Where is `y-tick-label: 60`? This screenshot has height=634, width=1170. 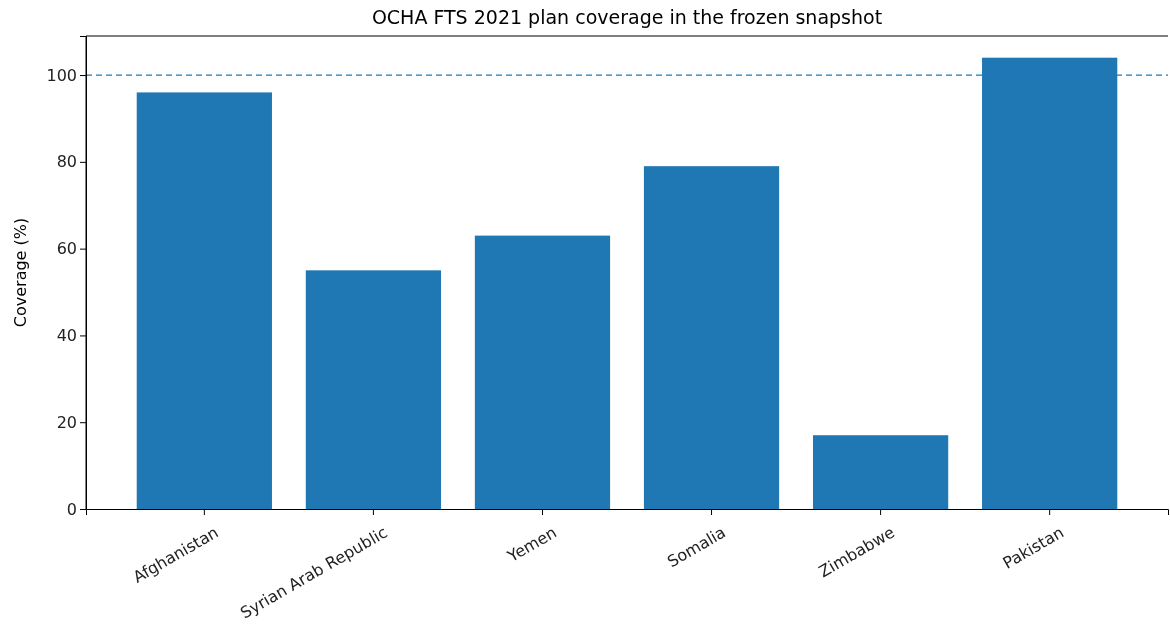
y-tick-label: 60 is located at coordinates (66, 249).